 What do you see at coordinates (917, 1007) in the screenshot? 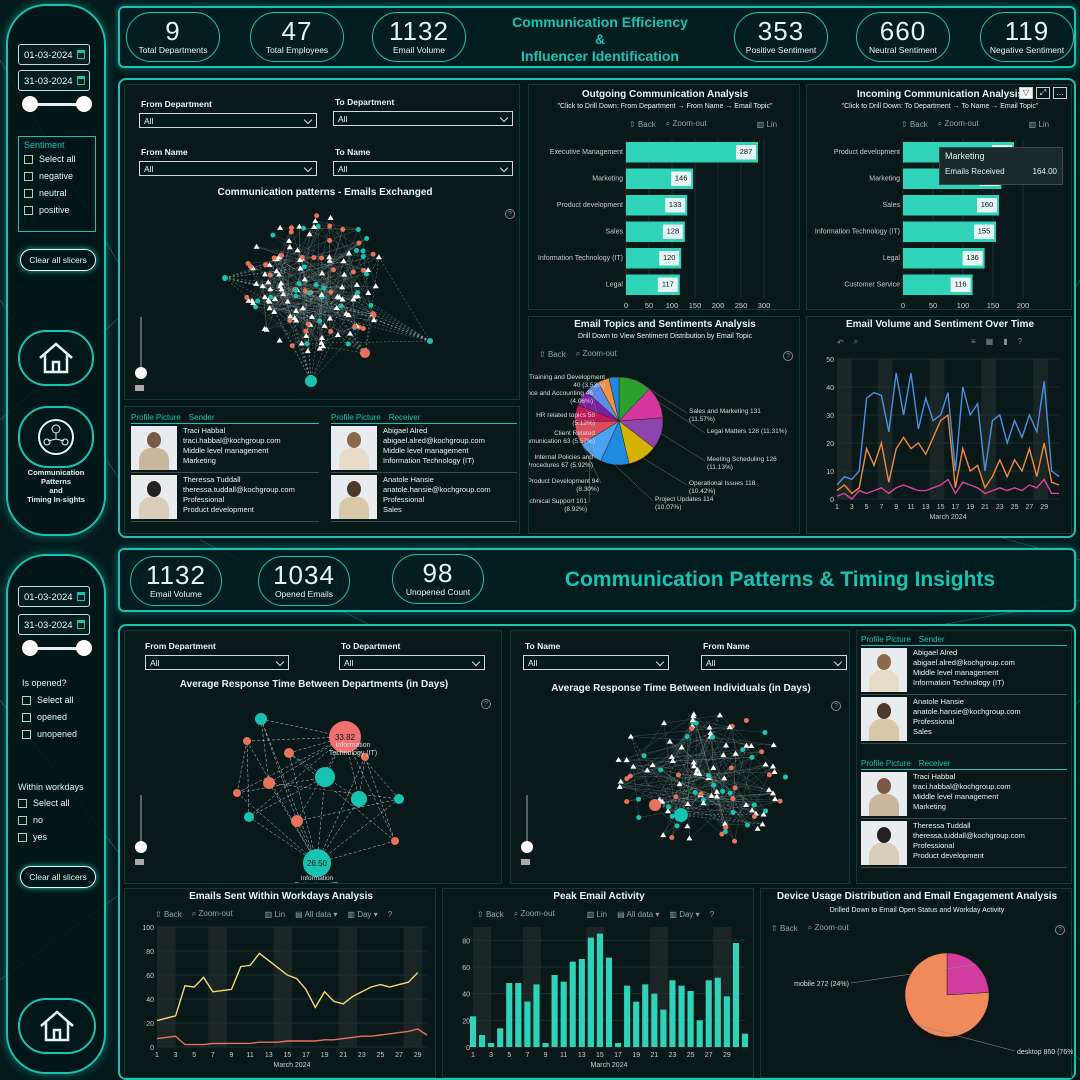
I see `device-pie-chart: mobile 272 (24%) desktop 860 (76%)` at bounding box center [917, 1007].